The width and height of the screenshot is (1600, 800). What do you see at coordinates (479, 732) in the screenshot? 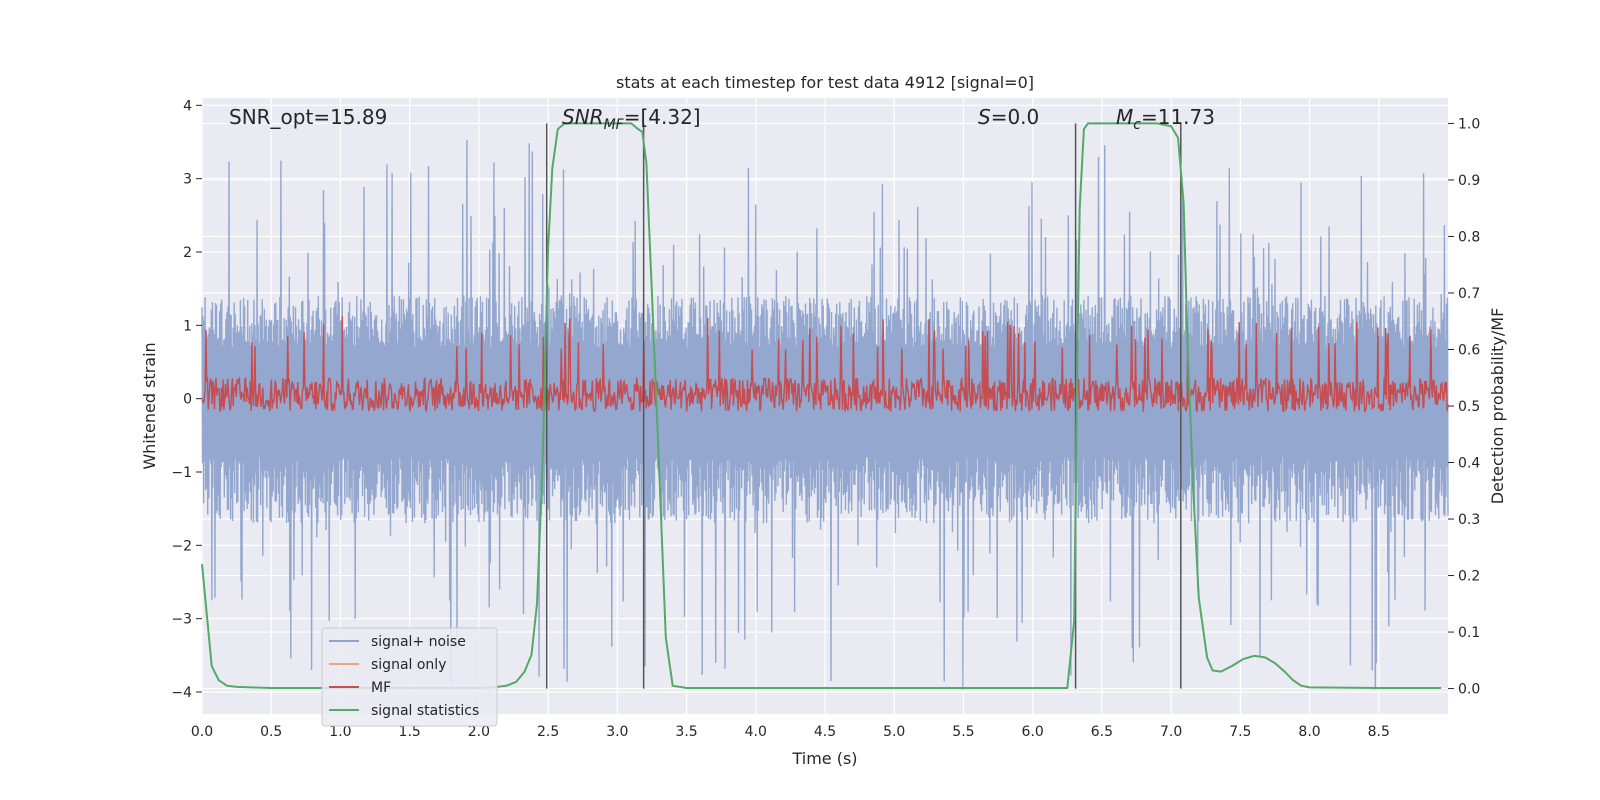
I see `x-tick-label: 2.0` at bounding box center [479, 732].